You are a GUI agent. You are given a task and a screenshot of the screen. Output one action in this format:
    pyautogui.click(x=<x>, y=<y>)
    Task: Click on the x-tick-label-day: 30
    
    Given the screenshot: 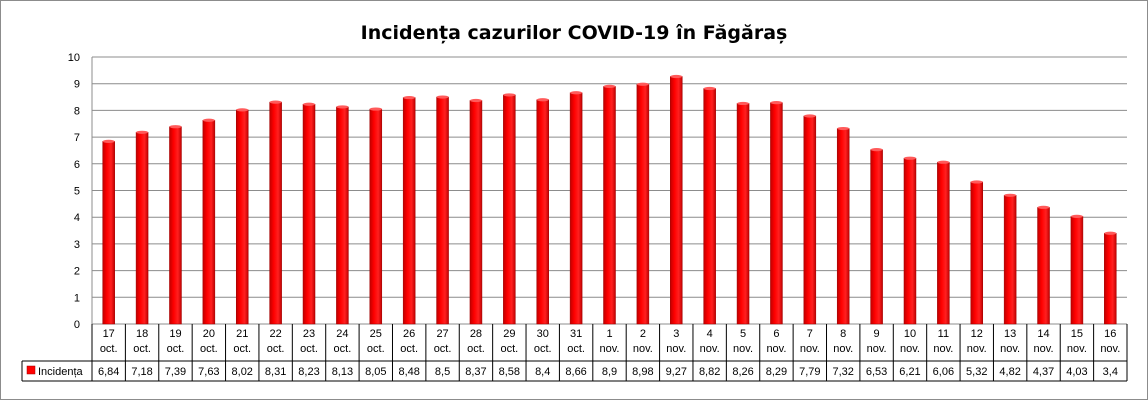 What is the action you would take?
    pyautogui.click(x=543, y=334)
    